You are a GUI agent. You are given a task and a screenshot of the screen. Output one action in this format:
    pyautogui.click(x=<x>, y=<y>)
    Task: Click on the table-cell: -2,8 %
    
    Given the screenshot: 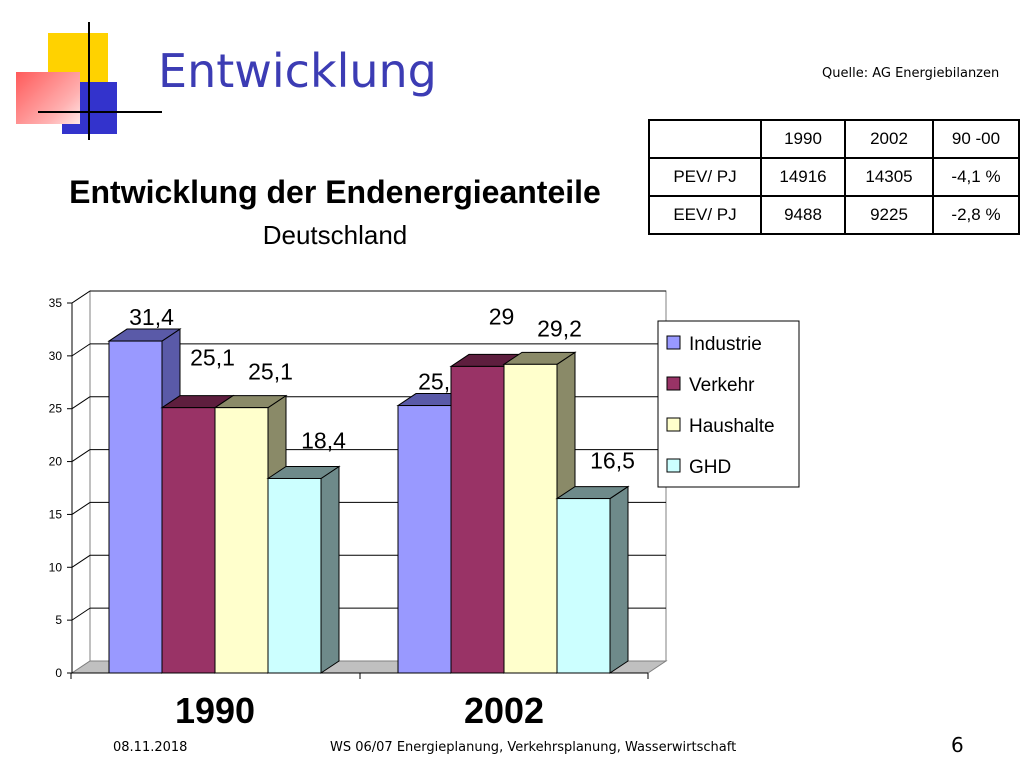 What is the action you would take?
    pyautogui.click(x=976, y=215)
    